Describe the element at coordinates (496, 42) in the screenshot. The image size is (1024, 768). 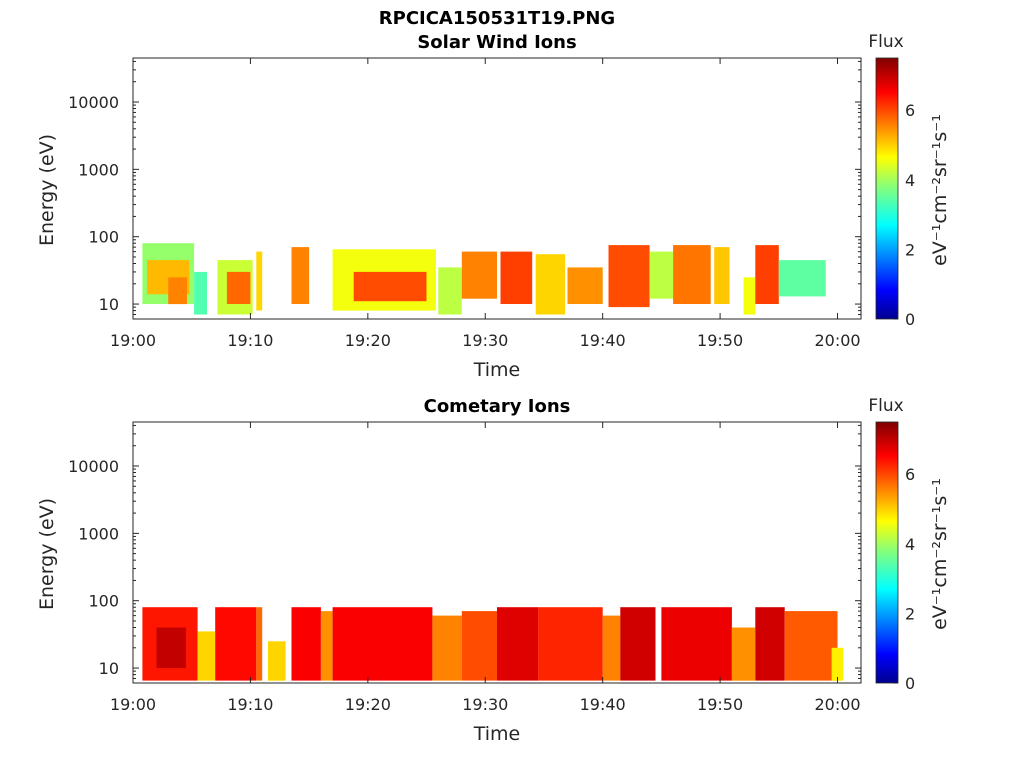
I see `panel-title: Solar Wind Ions` at that location.